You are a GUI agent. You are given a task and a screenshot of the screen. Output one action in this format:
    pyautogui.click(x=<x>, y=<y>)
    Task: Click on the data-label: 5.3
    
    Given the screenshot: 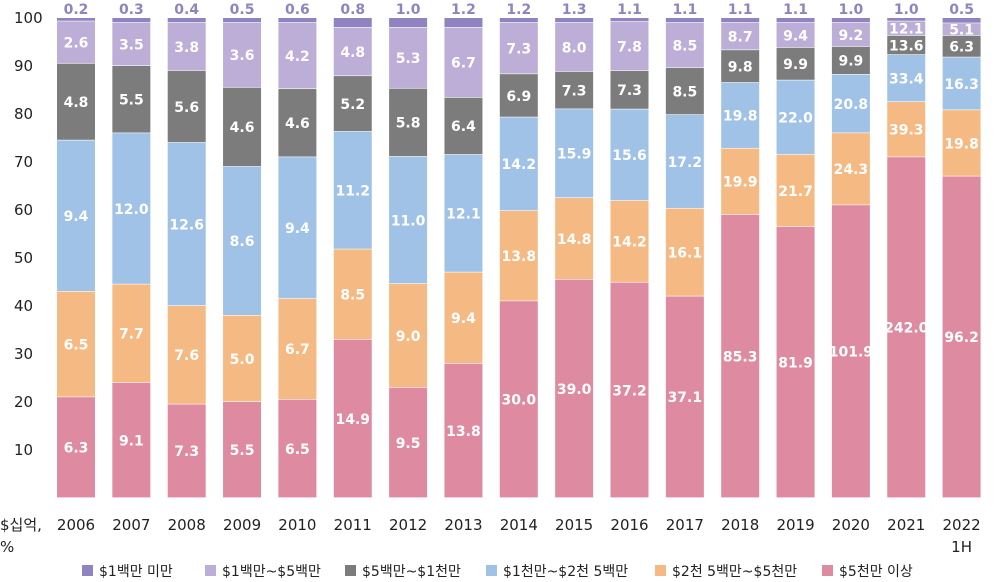 What is the action you would take?
    pyautogui.click(x=408, y=59)
    